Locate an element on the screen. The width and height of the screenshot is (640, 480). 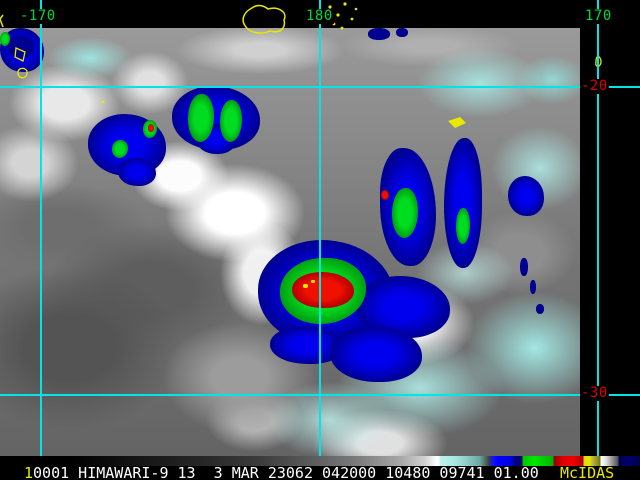
latitude-label-20s: -20 is located at coordinates (594, 86).